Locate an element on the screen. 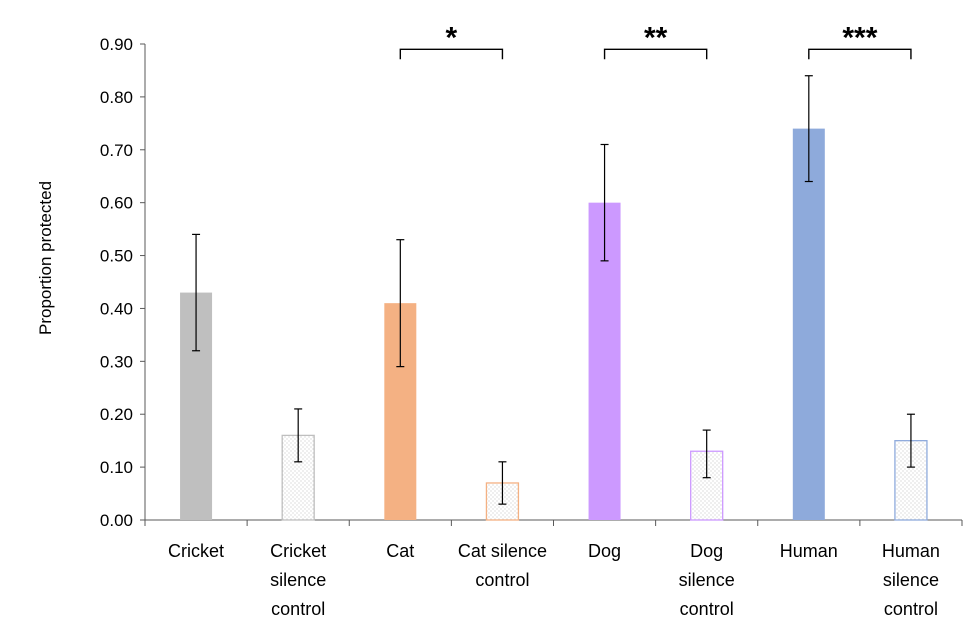  y-tick-label: 0.60 is located at coordinates (116, 203).